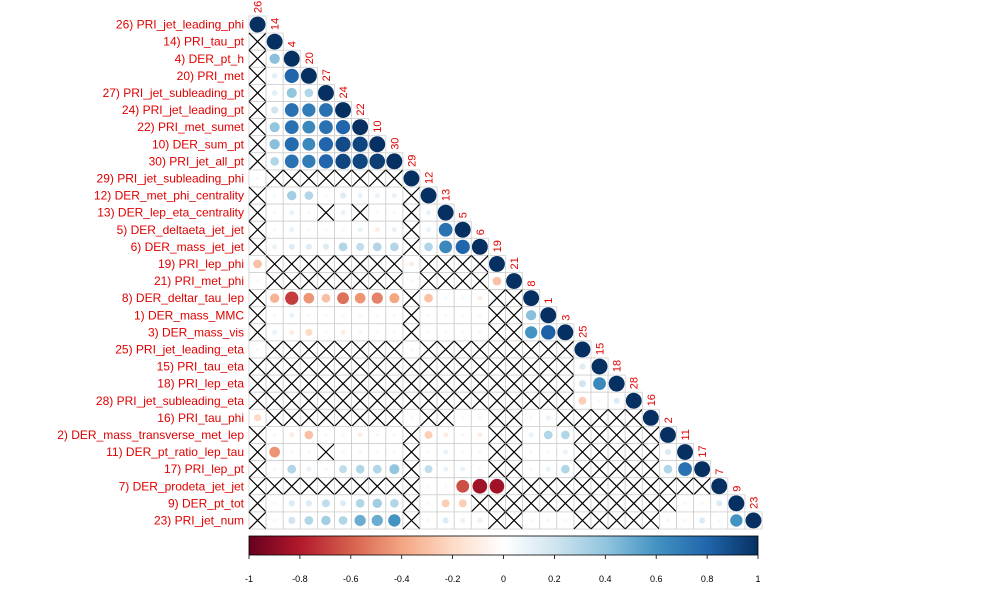  I want to click on colorbar-tick-label: -0.8, so click(300, 579).